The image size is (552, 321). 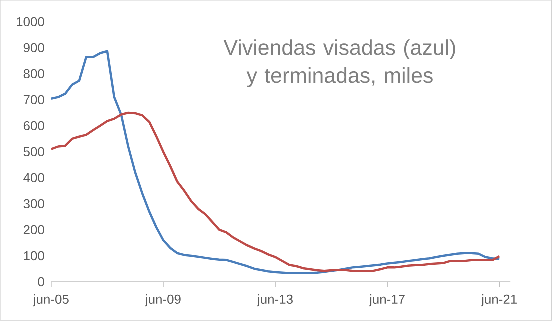 What do you see at coordinates (275, 300) in the screenshot?
I see `x-tick-label: jun-13` at bounding box center [275, 300].